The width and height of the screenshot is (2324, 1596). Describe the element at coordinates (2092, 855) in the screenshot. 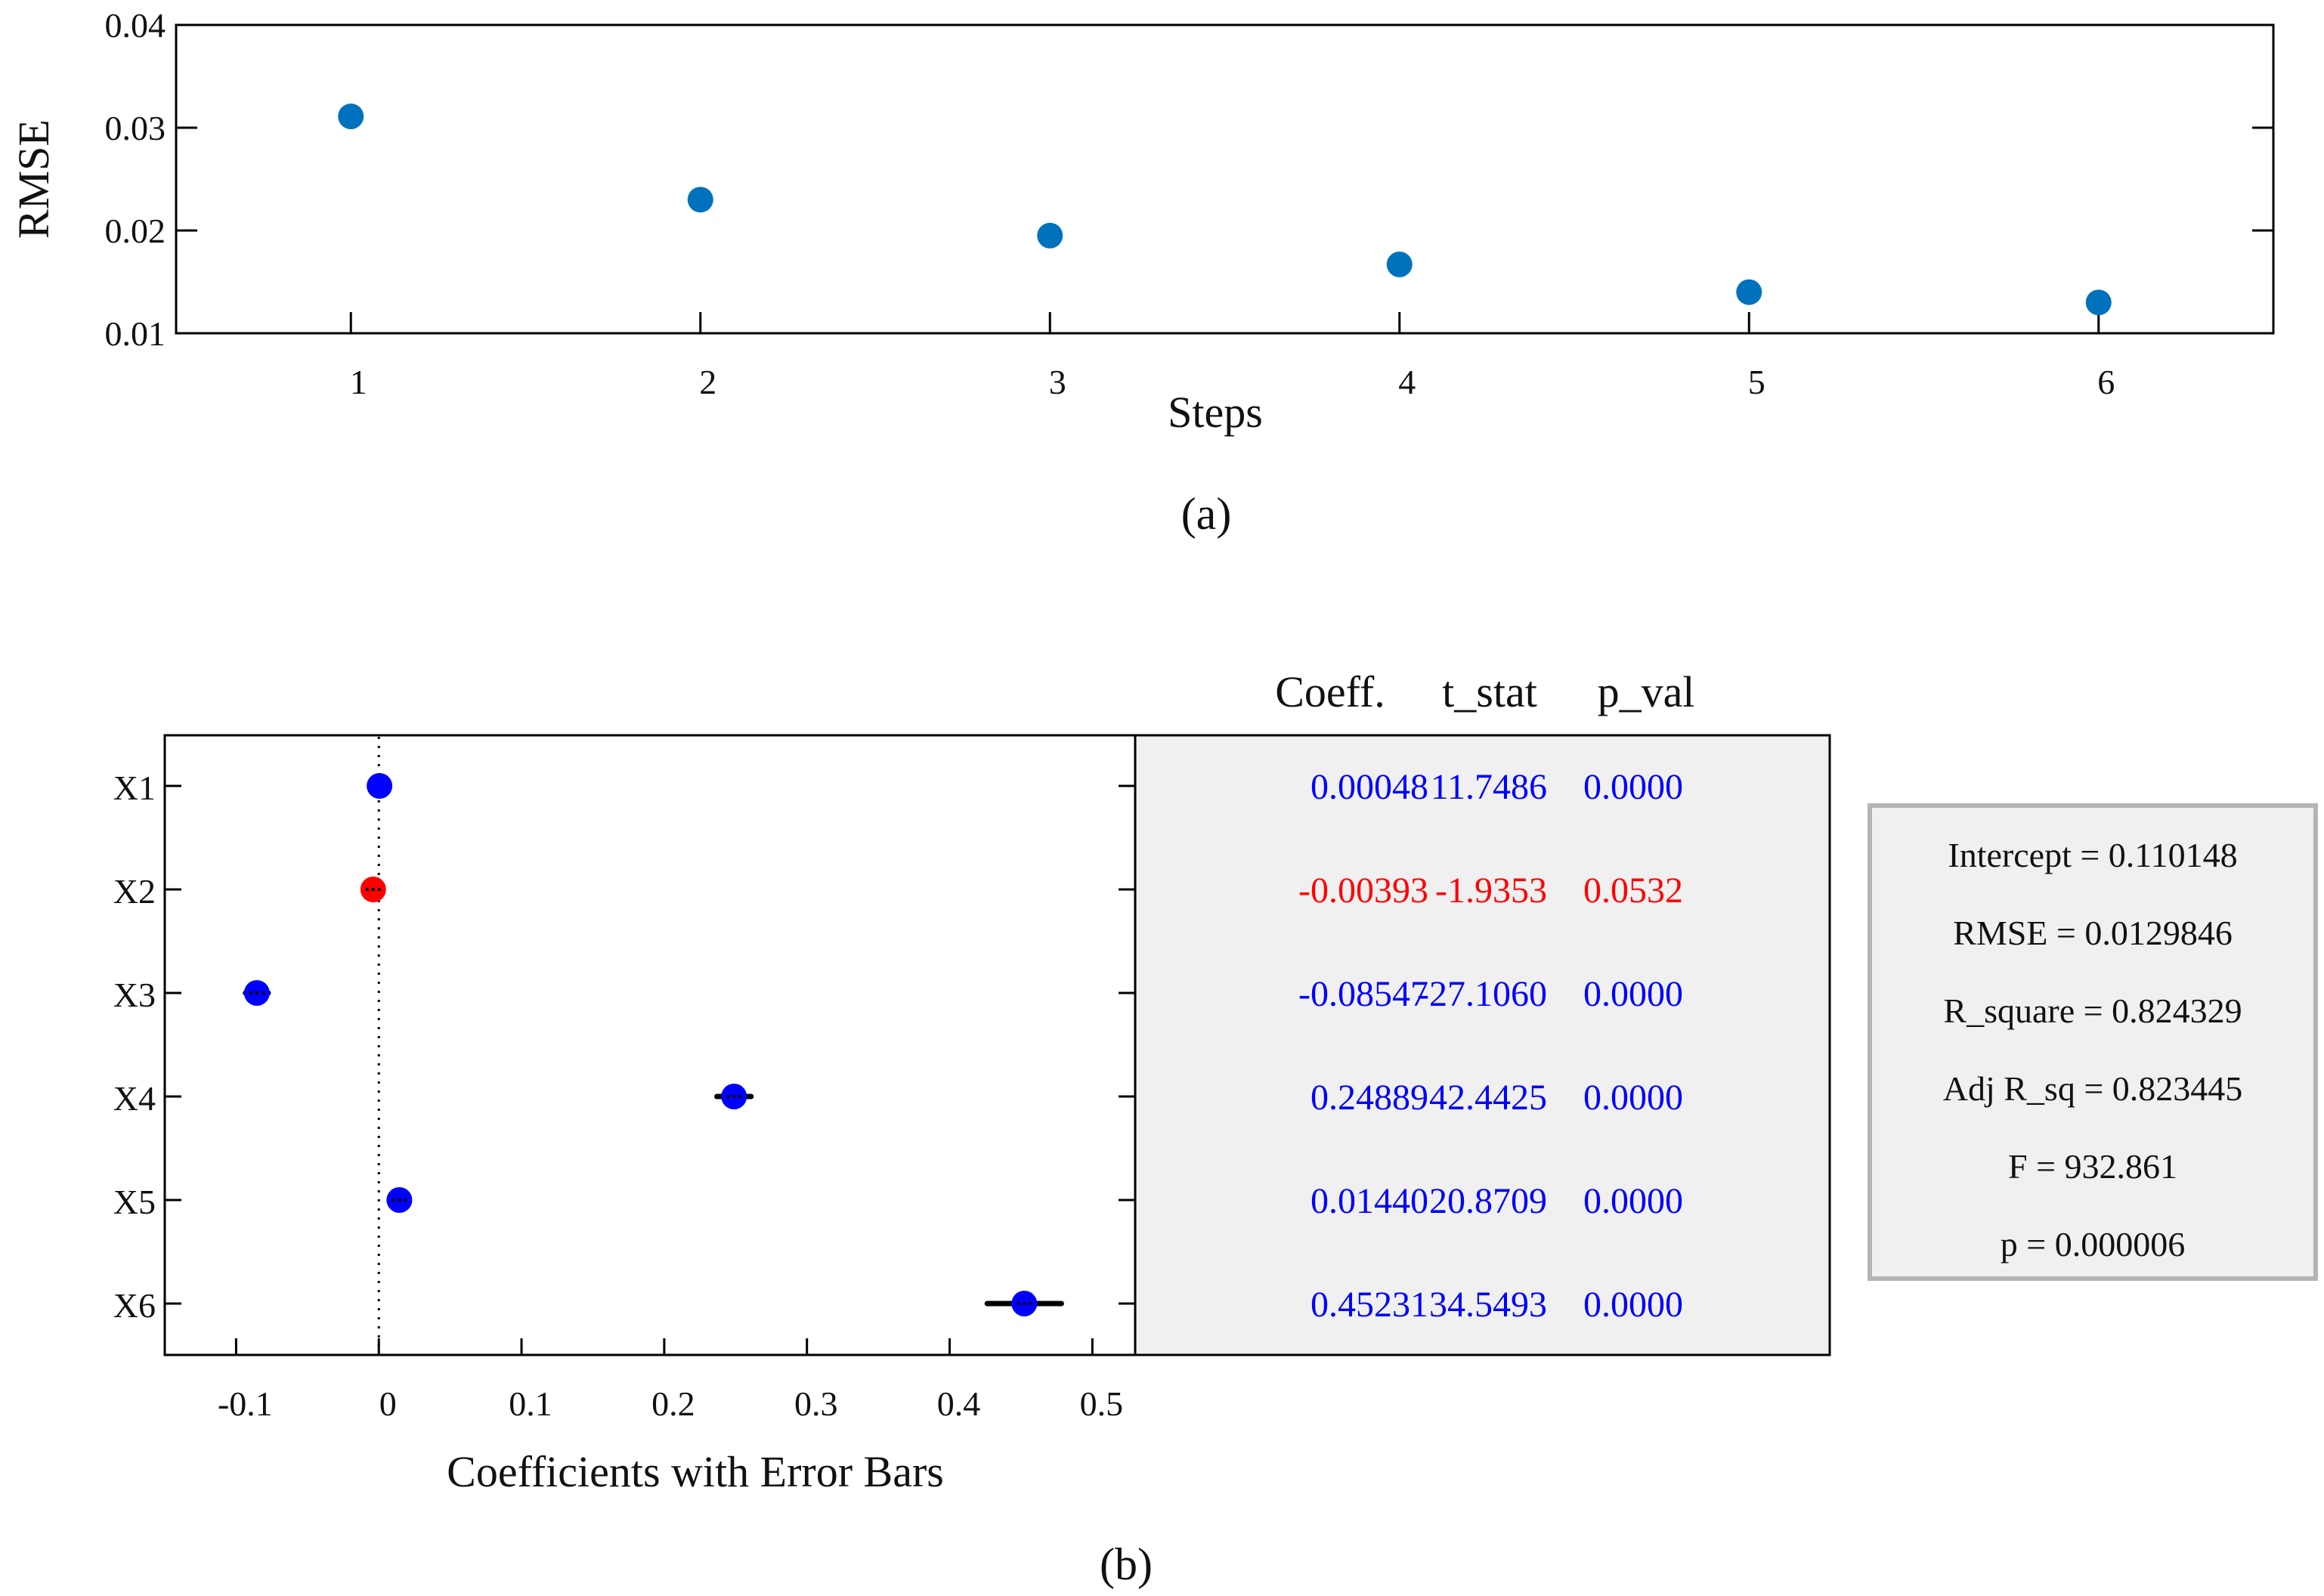

I see `statistics-line: Intercept = 0.110148` at that location.